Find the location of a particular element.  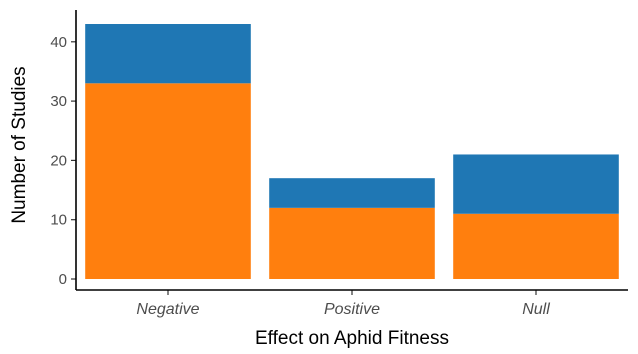

y-axis-ticks: 0 10 20 30 40 is located at coordinates (63, 161).